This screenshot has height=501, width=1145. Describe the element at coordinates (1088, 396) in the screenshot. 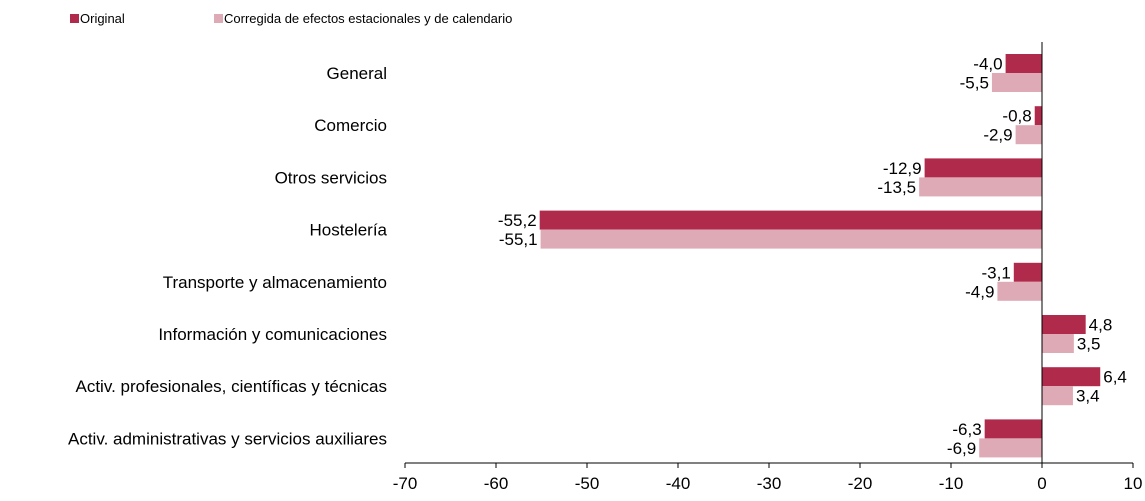

I see `data-label-corregida: 3,4` at that location.